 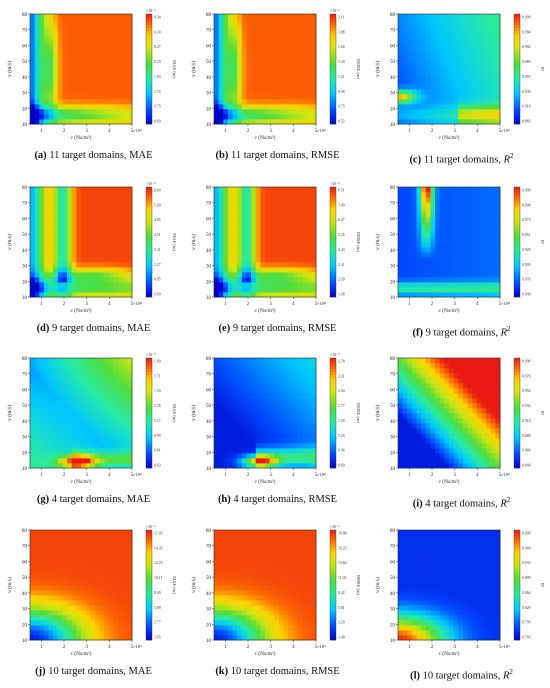 What do you see at coordinates (358, 242) in the screenshot?
I see `colorbar-label: RMSE (m)` at bounding box center [358, 242].